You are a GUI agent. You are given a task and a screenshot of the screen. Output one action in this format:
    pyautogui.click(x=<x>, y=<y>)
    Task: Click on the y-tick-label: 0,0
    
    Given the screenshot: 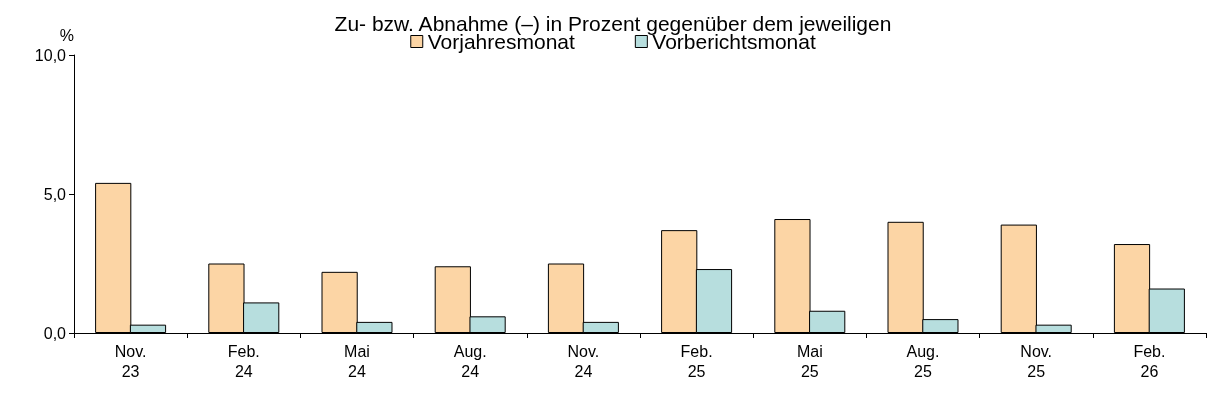 What is the action you would take?
    pyautogui.click(x=55, y=333)
    